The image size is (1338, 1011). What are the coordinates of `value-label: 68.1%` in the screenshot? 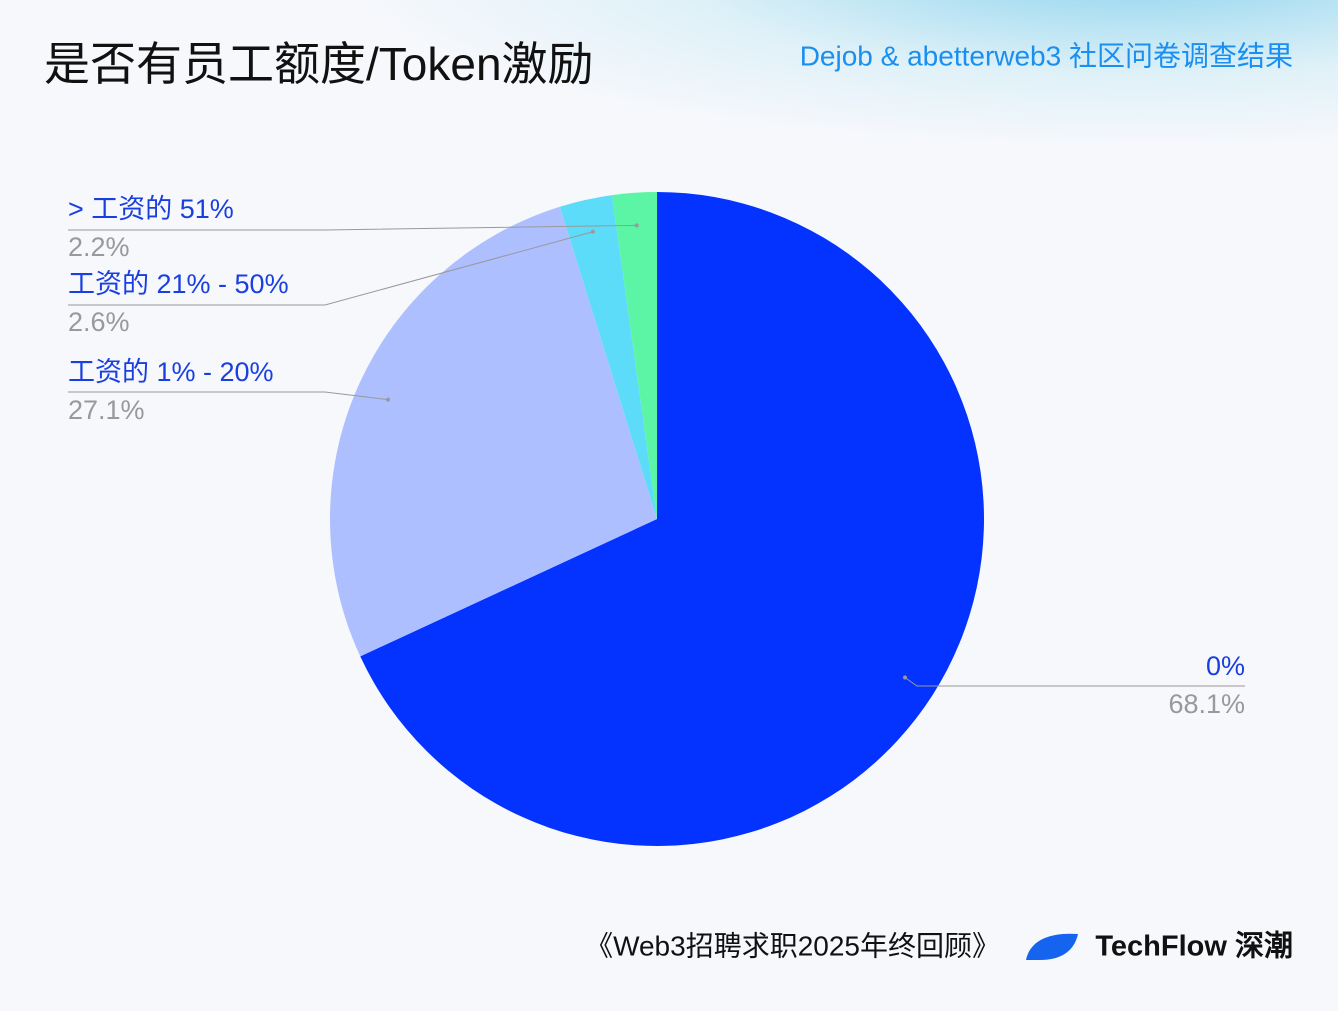 It's located at (1206, 704).